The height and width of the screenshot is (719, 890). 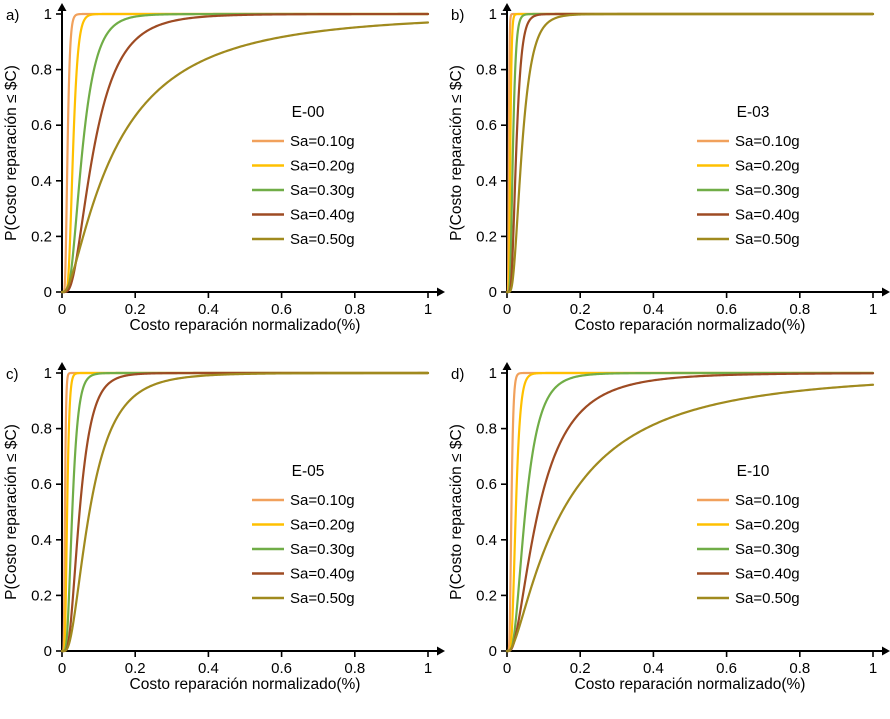 I want to click on panel-letter: b), so click(x=457, y=15).